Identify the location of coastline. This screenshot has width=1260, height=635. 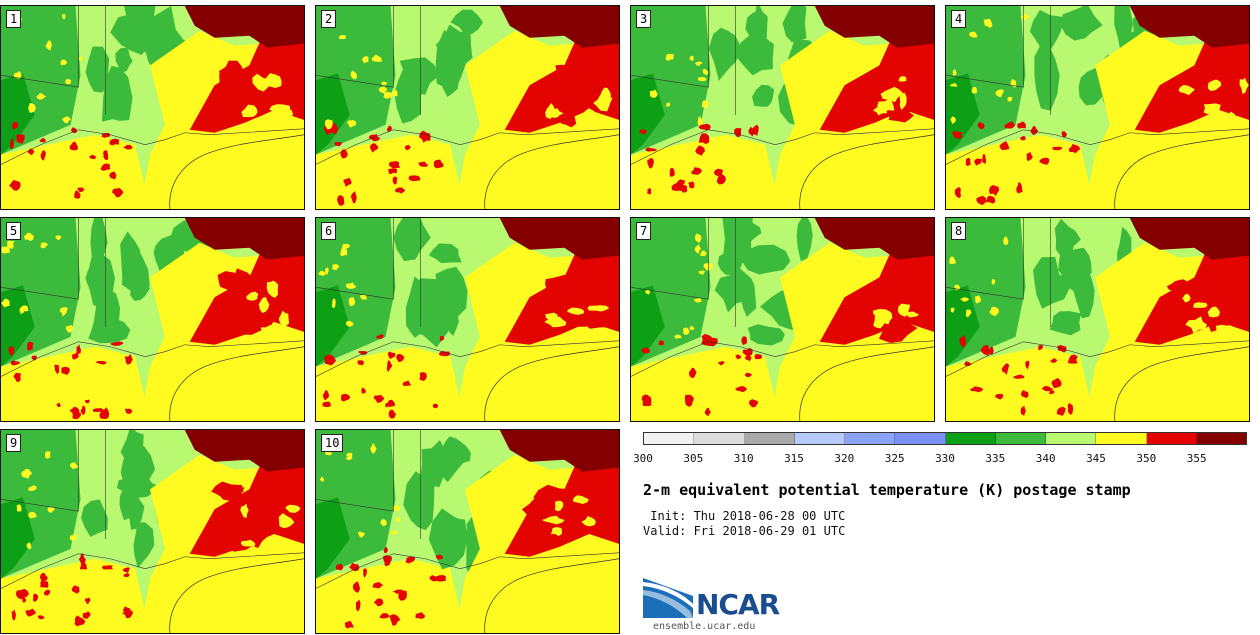
(551, 171).